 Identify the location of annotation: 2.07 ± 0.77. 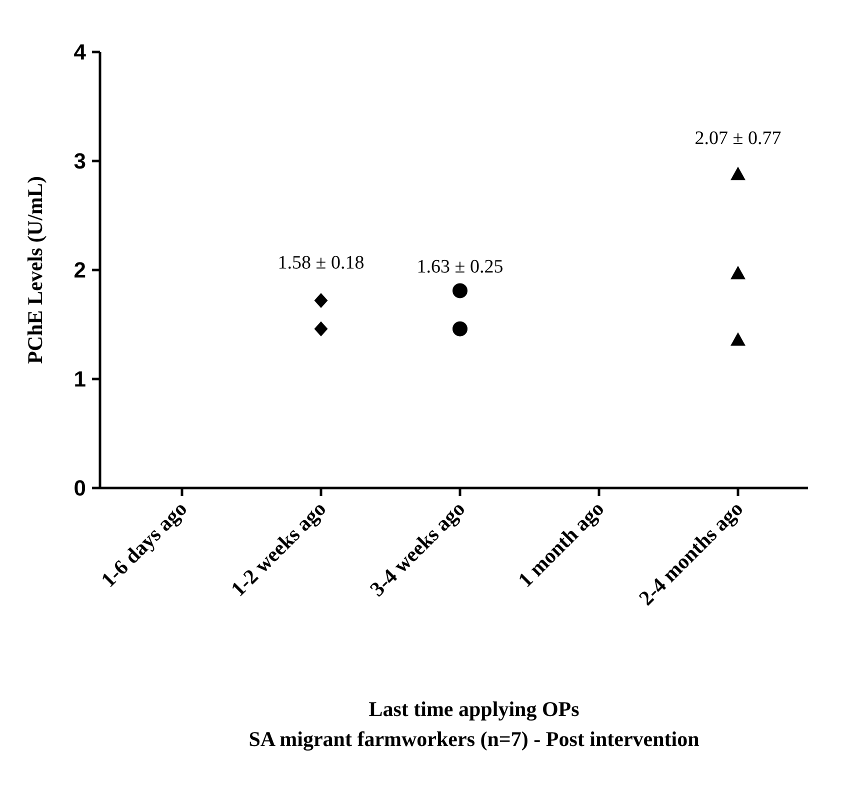
(738, 139).